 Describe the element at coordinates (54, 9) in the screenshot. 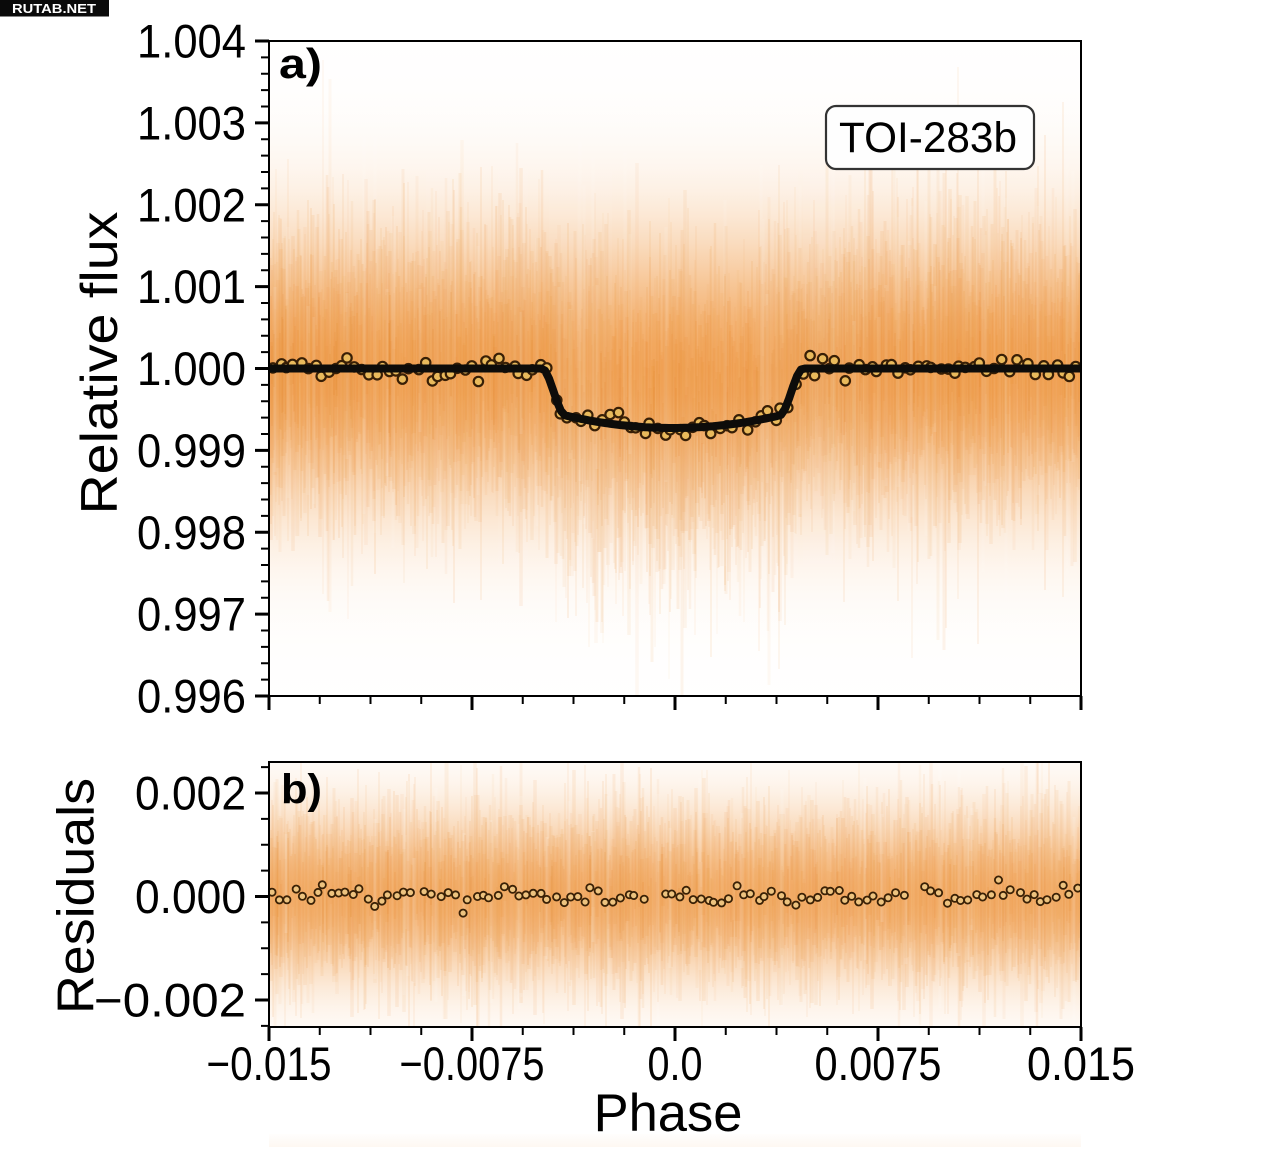

I see `svg-text: RUTAB.NET` at that location.